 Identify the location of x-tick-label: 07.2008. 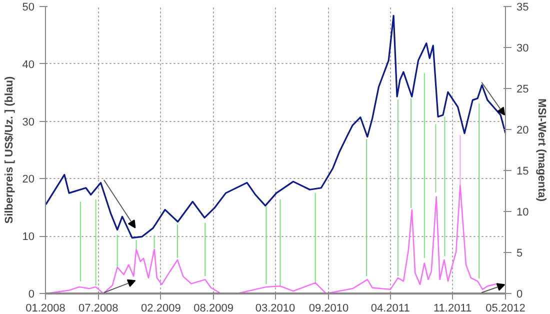
(98, 308).